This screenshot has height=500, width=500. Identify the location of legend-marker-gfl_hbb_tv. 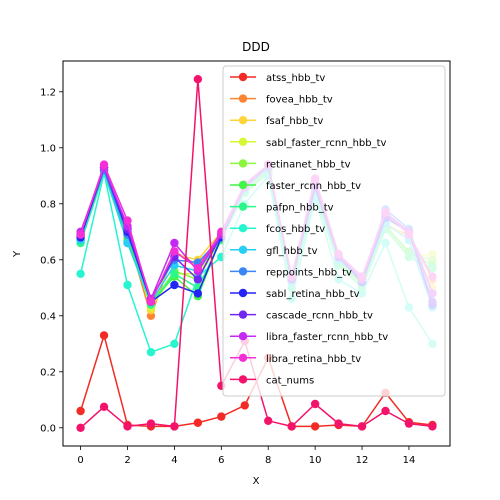
(243, 250).